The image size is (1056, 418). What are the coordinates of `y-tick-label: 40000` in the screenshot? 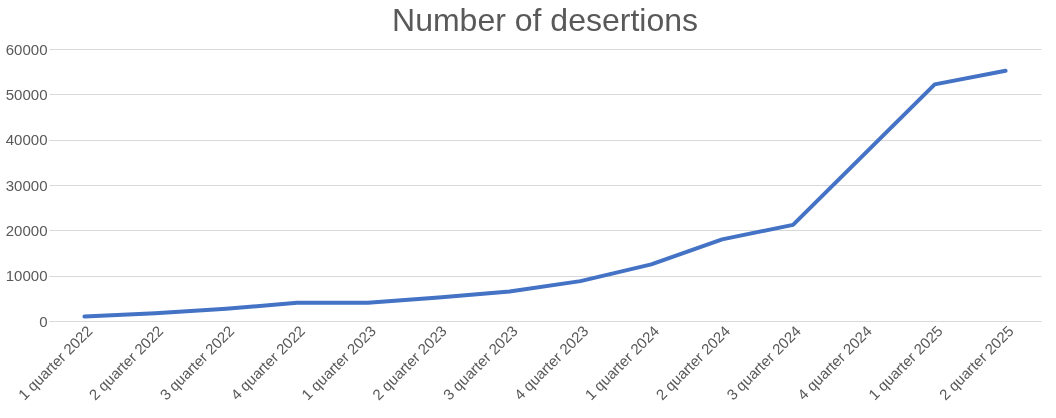 It's located at (26, 140).